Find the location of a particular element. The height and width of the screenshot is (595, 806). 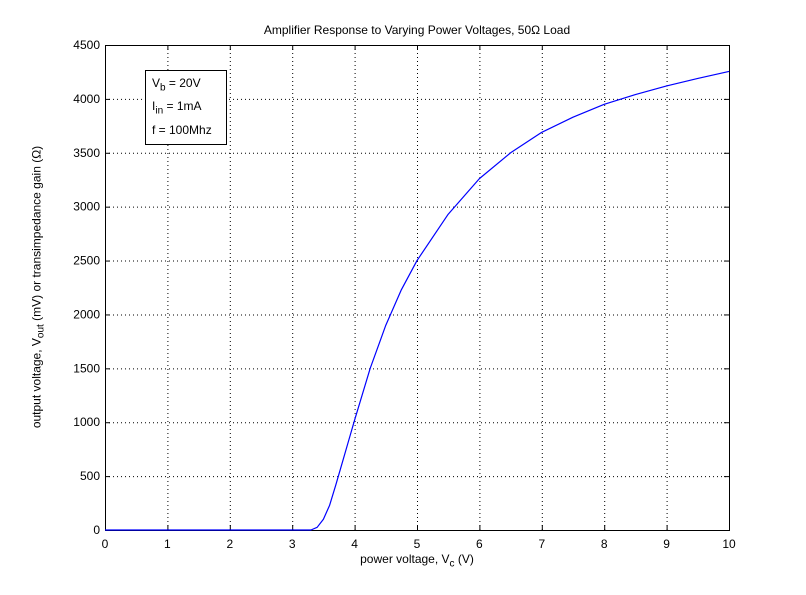

x-tick-label: 9 is located at coordinates (666, 544).